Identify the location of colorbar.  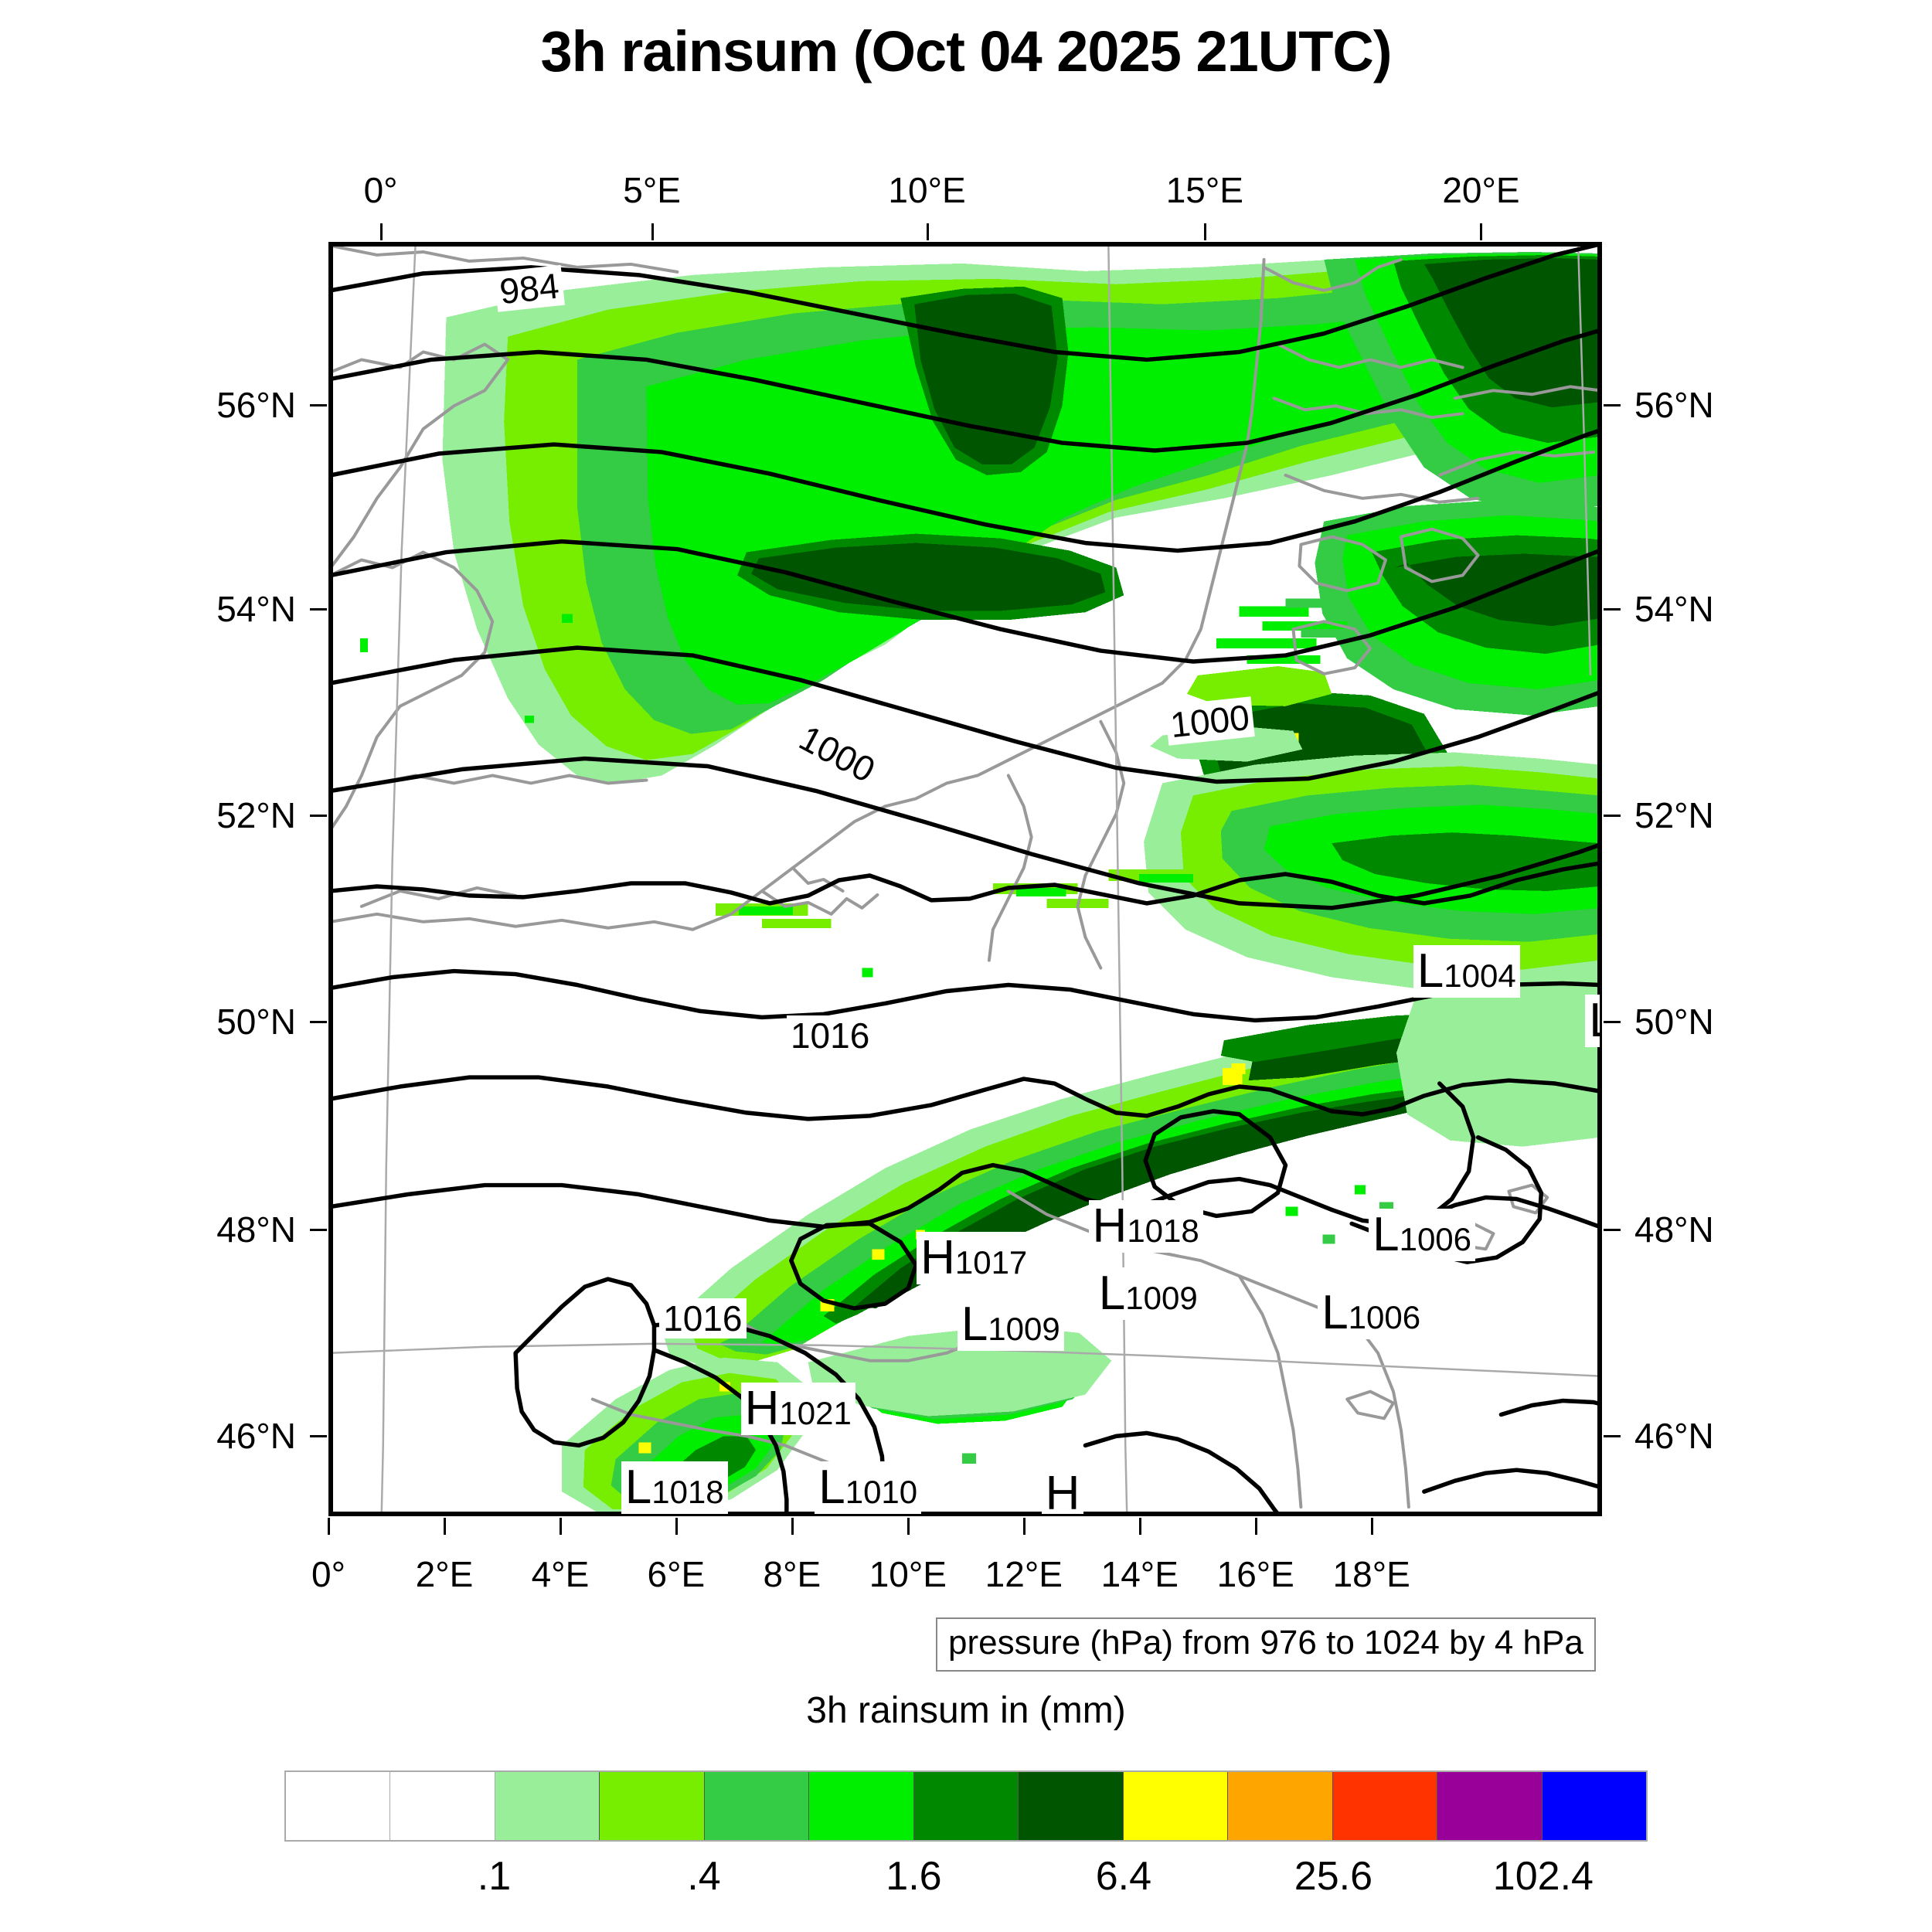
(966, 1806).